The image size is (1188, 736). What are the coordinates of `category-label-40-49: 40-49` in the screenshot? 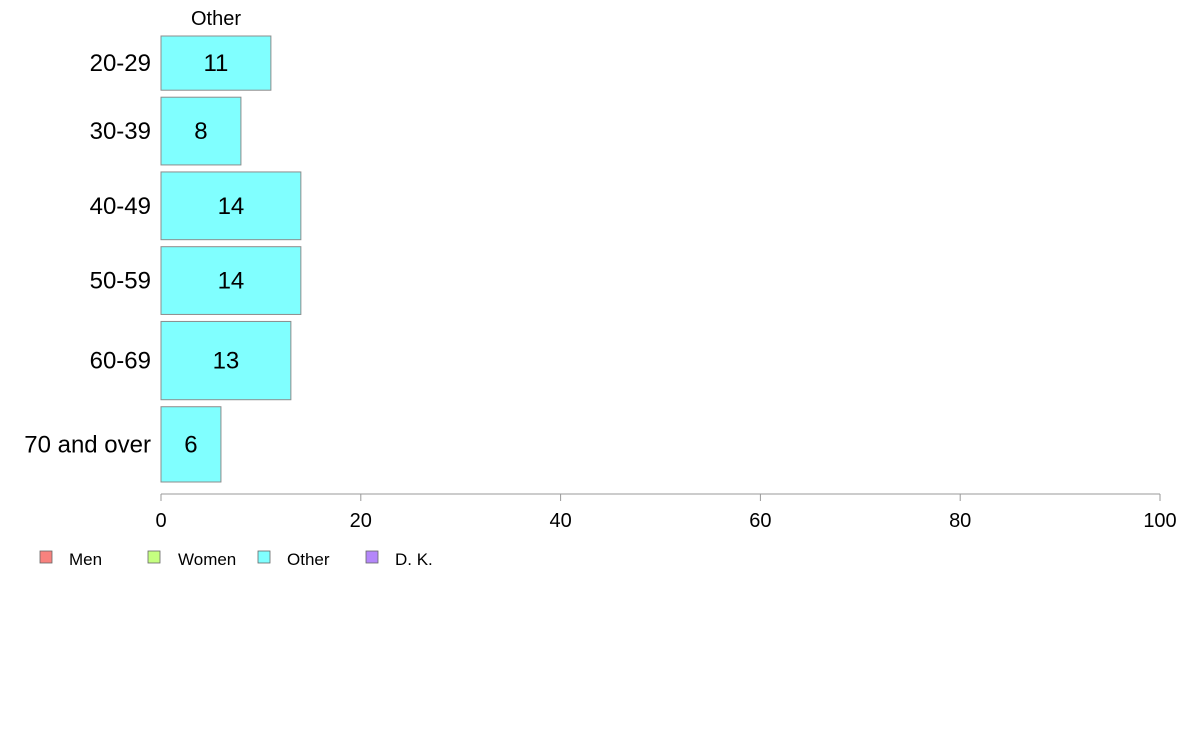 It's located at (120, 206).